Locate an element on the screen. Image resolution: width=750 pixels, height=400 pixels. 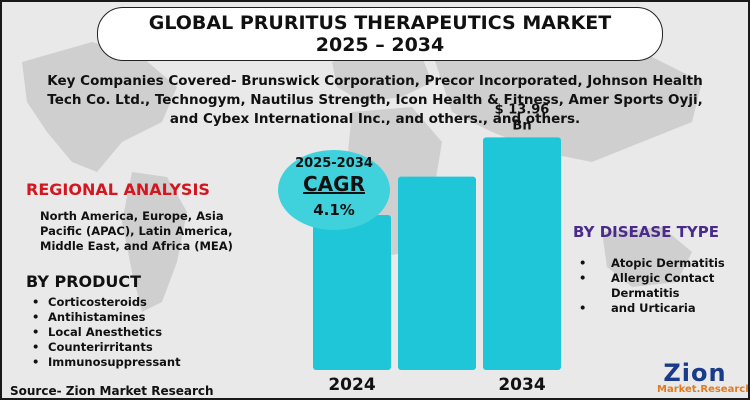
disease-item: Atopic Dermatitis is located at coordinates (665, 263).